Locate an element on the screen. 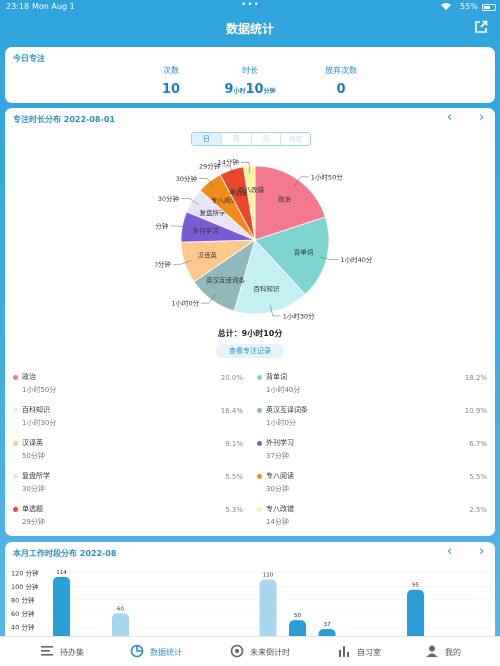  prev-month-chevron-icon: ‹ is located at coordinates (450, 551).